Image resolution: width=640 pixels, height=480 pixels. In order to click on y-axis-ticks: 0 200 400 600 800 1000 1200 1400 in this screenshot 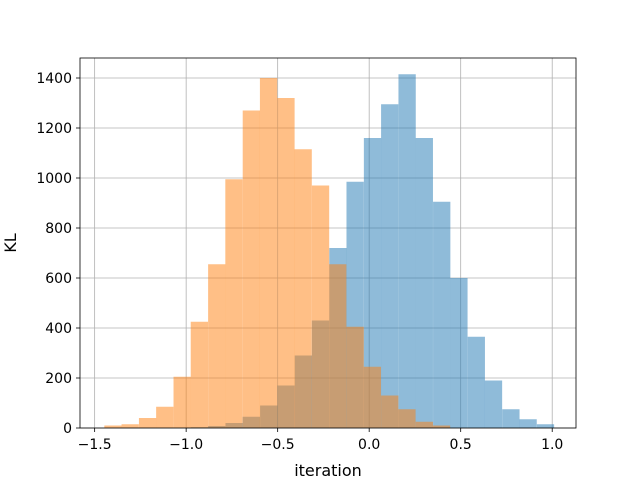, I will do `click(58, 254)`.